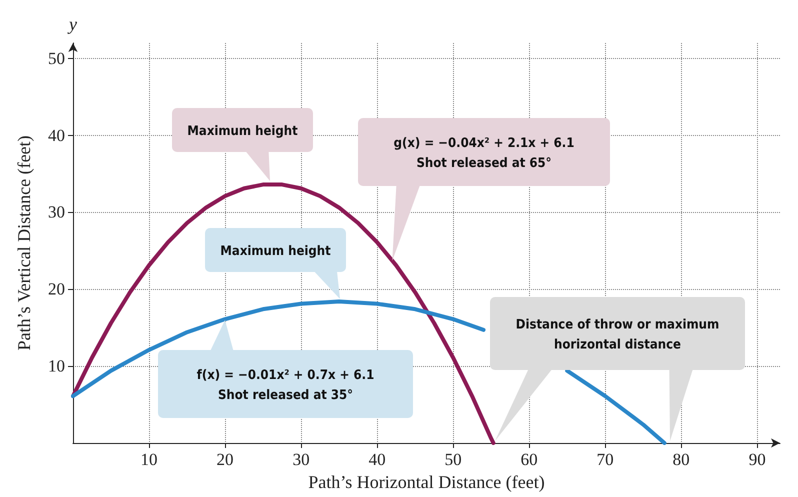 The width and height of the screenshot is (798, 497). Describe the element at coordinates (285, 385) in the screenshot. I see `annotation: f(x) = −0.01x² + 0.7x + 6.1 Shot released at 35°` at that location.